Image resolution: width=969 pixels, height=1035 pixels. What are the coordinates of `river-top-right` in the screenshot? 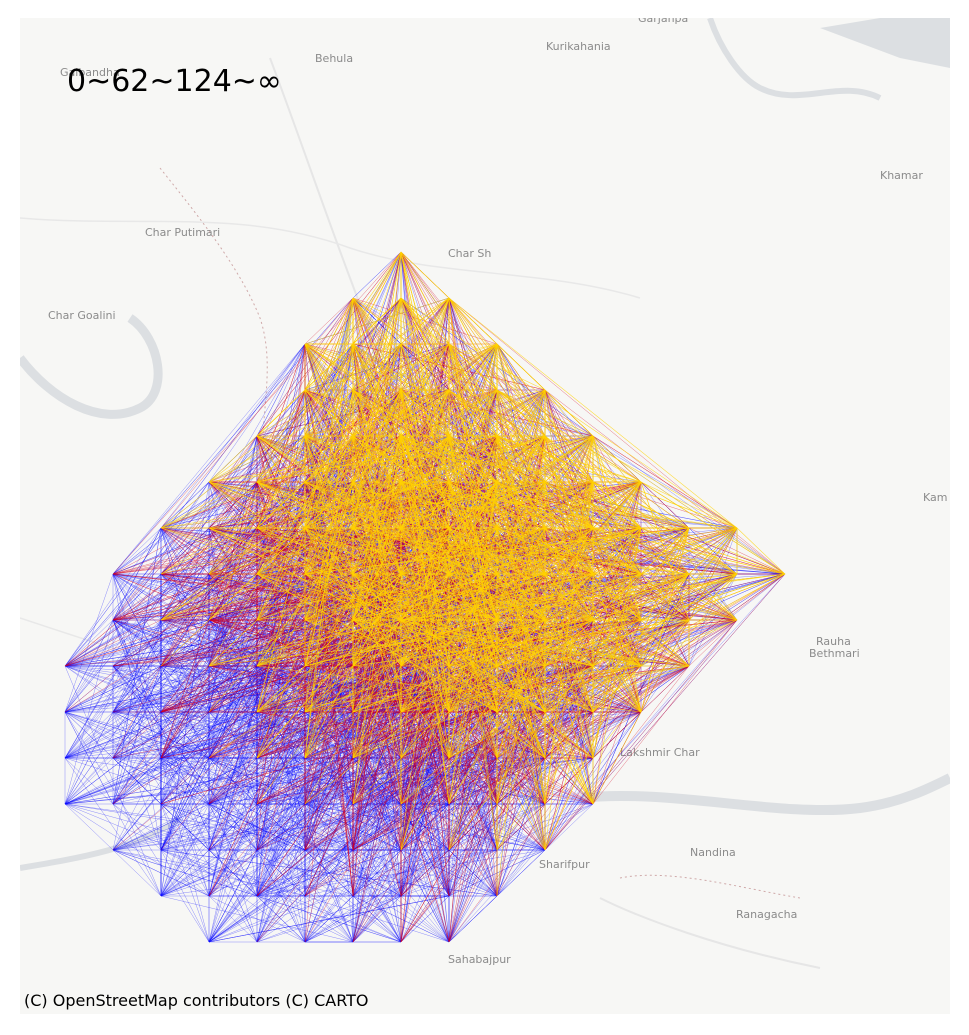 It's located at (794, 59).